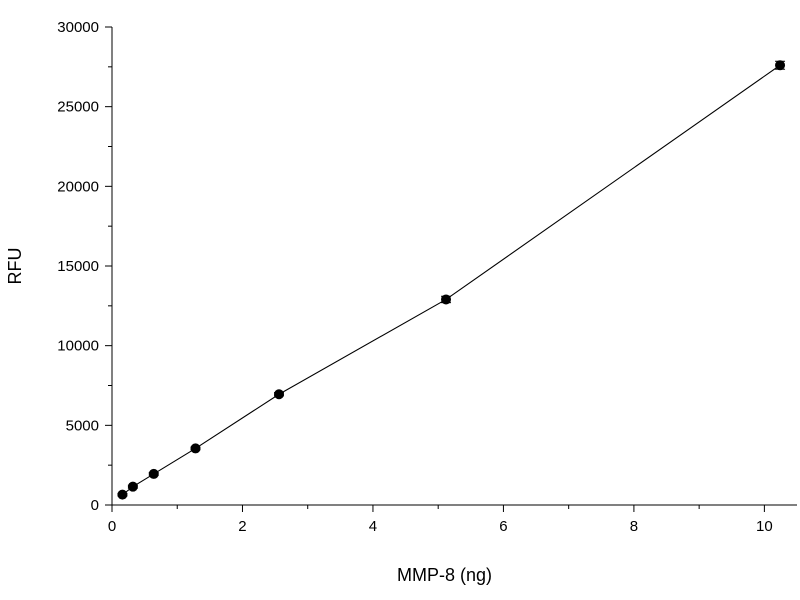  What do you see at coordinates (764, 526) in the screenshot?
I see `x-tick-label: 10` at bounding box center [764, 526].